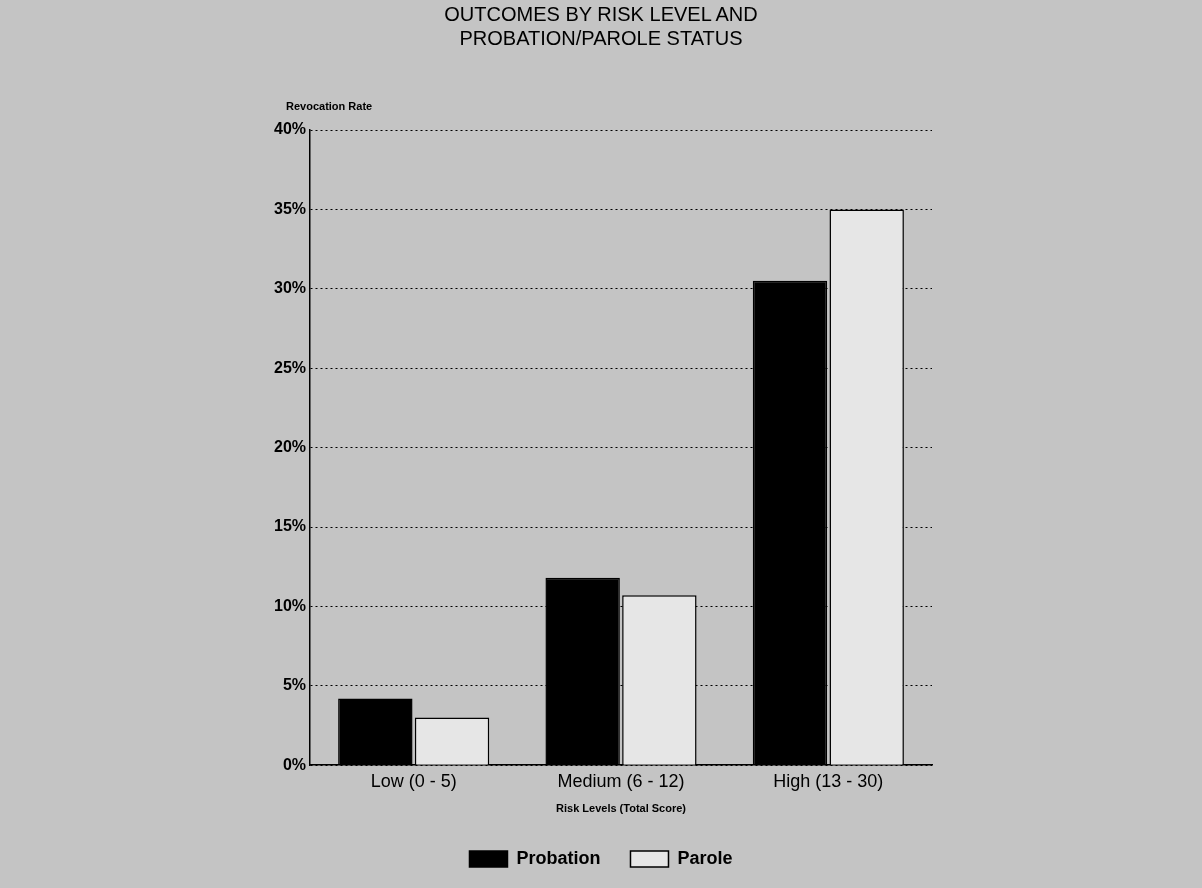 The image size is (1202, 888). Describe the element at coordinates (413, 780) in the screenshot. I see `x-tick-label: Low (0 - 5)` at that location.